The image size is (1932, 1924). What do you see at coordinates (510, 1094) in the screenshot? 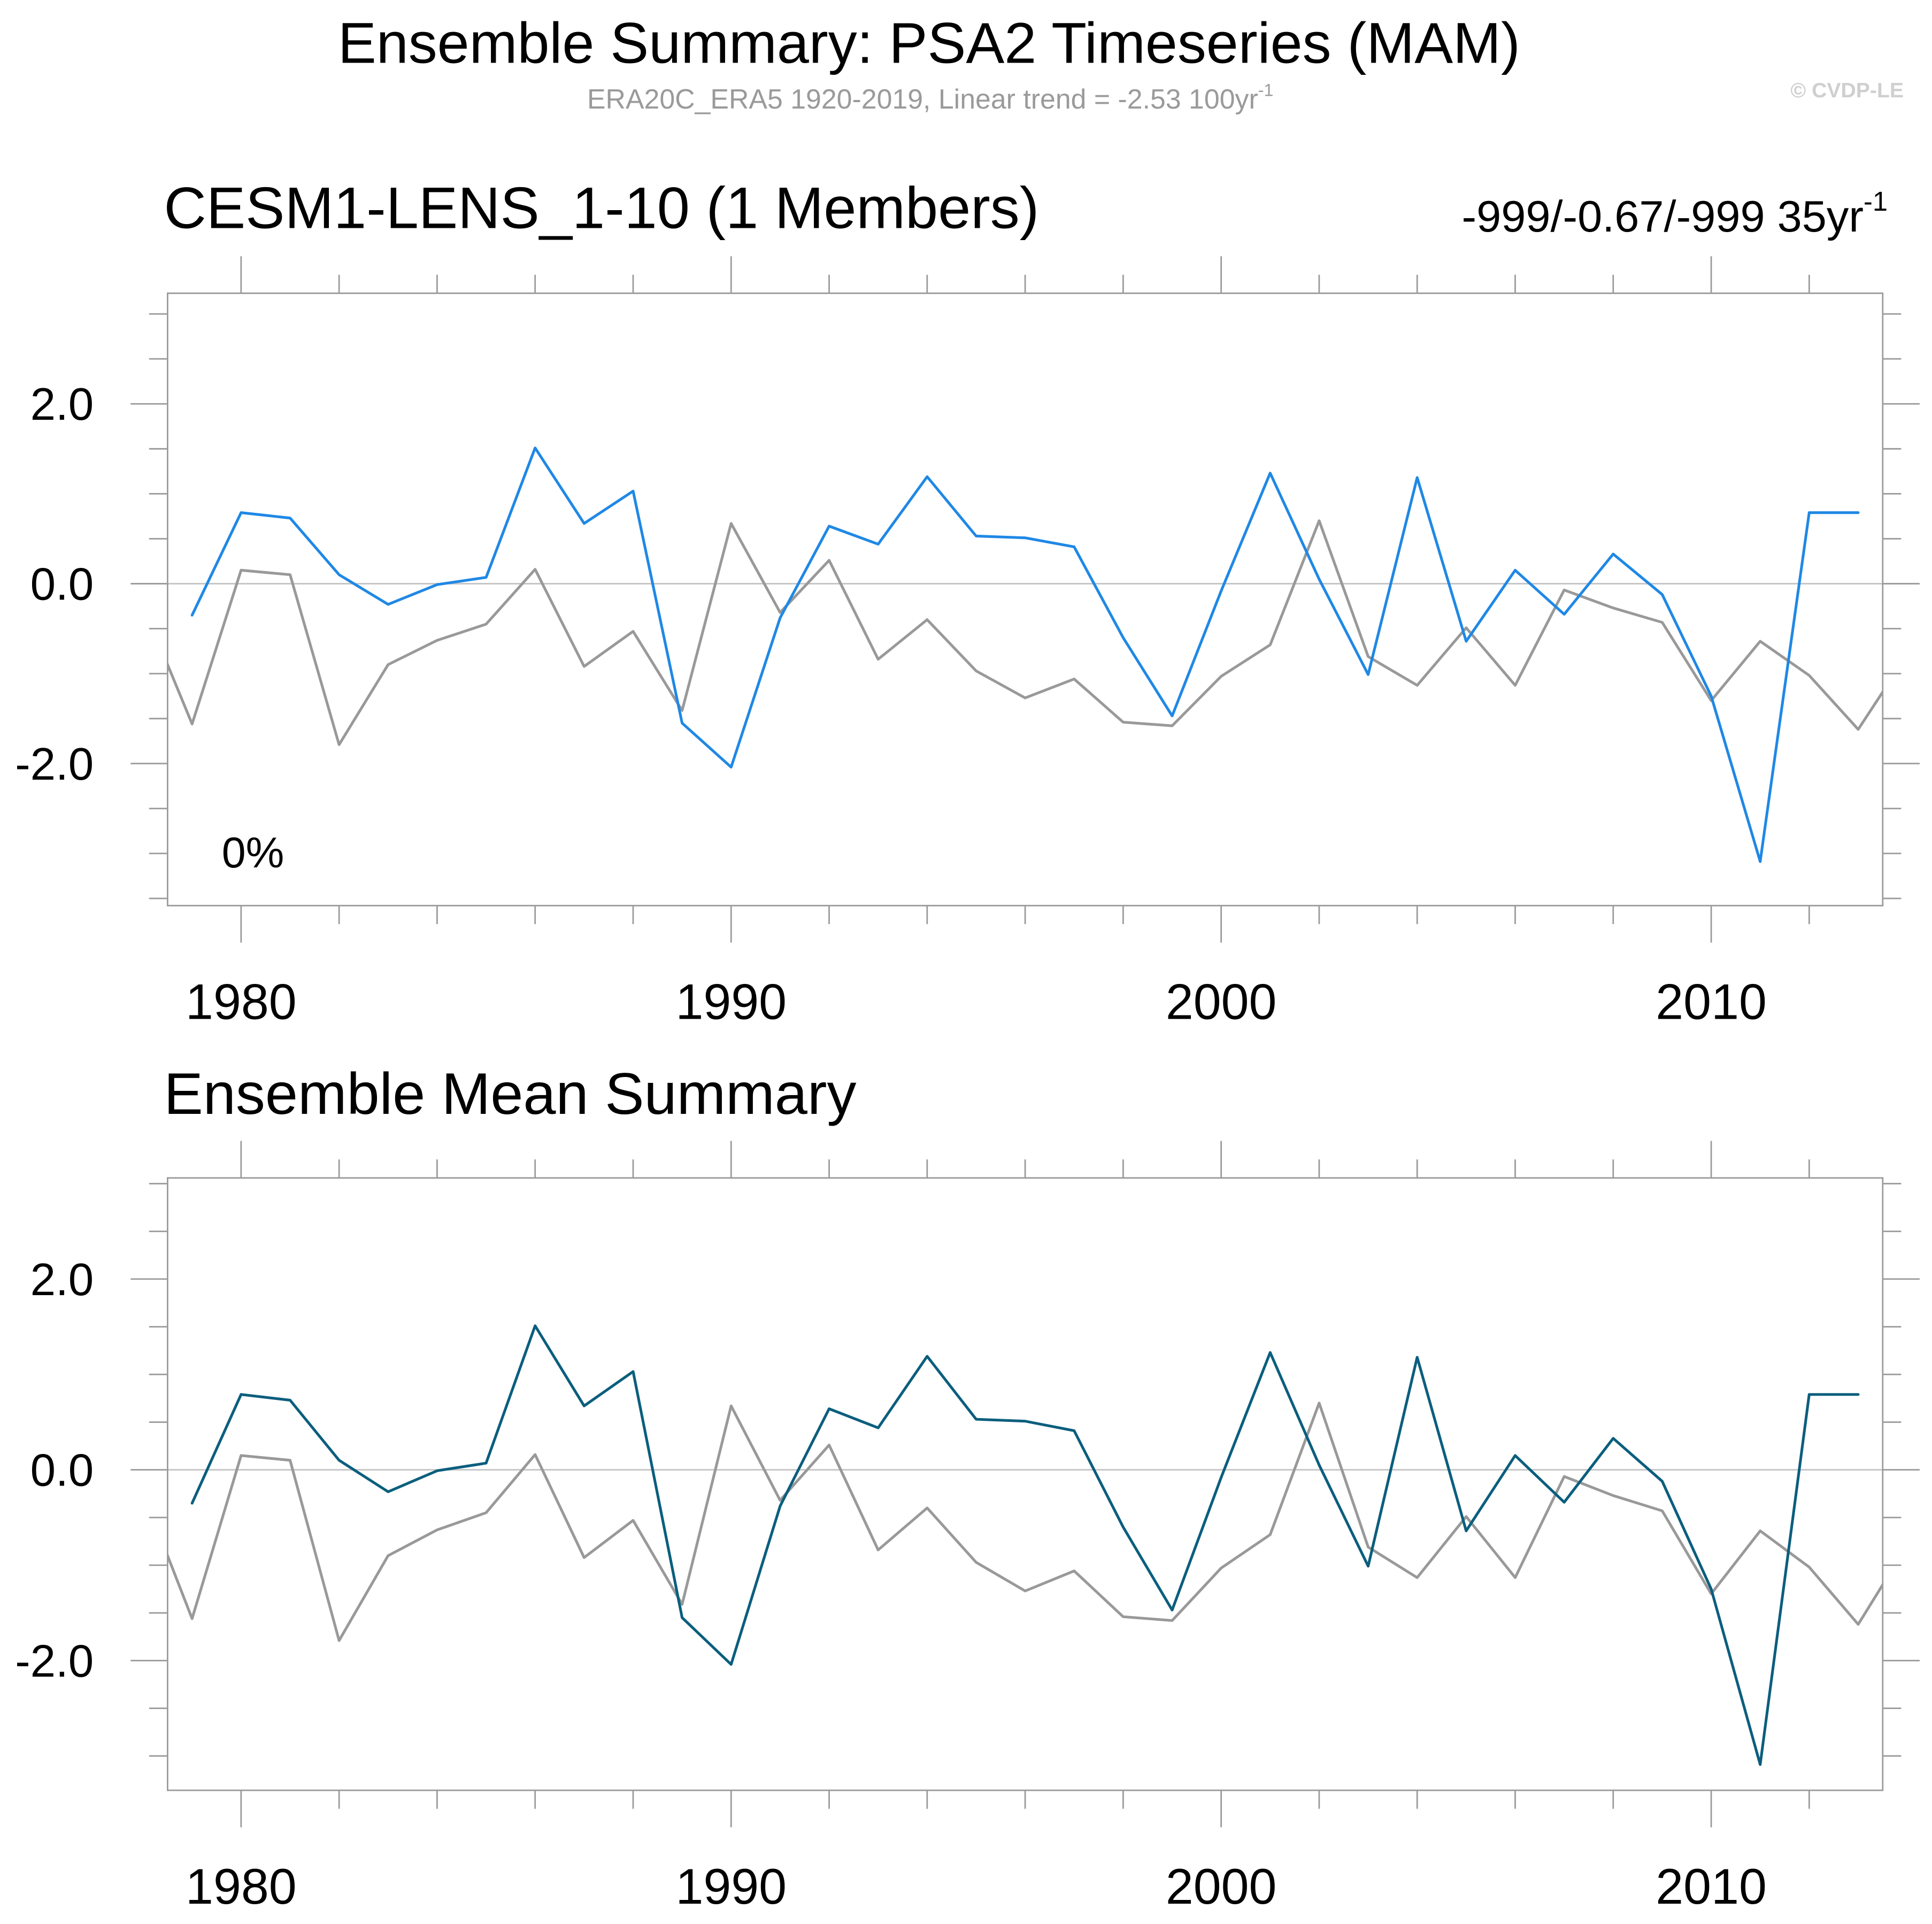
I see `panel-title: Ensemble Mean Summary` at bounding box center [510, 1094].